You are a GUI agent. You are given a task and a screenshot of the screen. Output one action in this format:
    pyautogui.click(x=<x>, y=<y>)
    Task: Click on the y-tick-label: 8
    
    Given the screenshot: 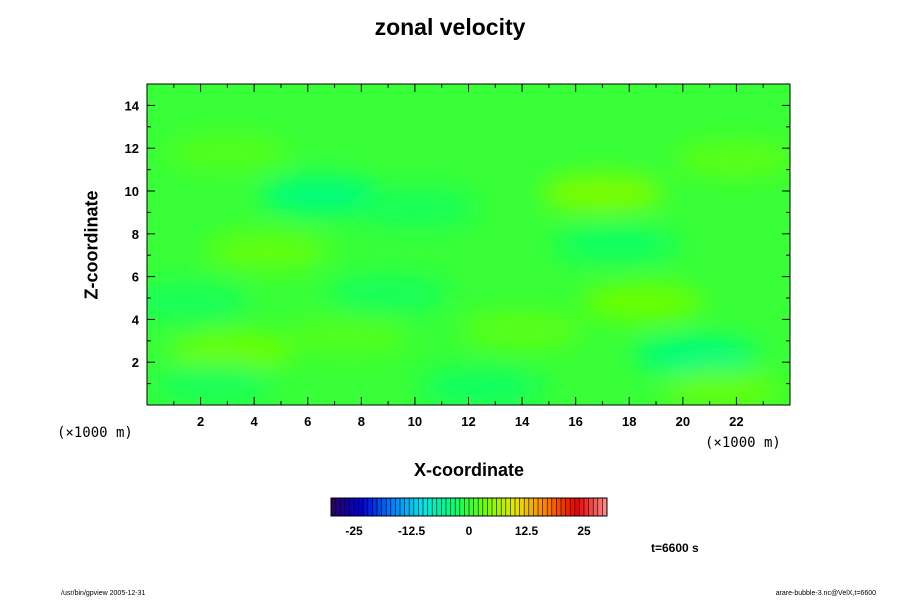 What is the action you would take?
    pyautogui.click(x=135, y=234)
    